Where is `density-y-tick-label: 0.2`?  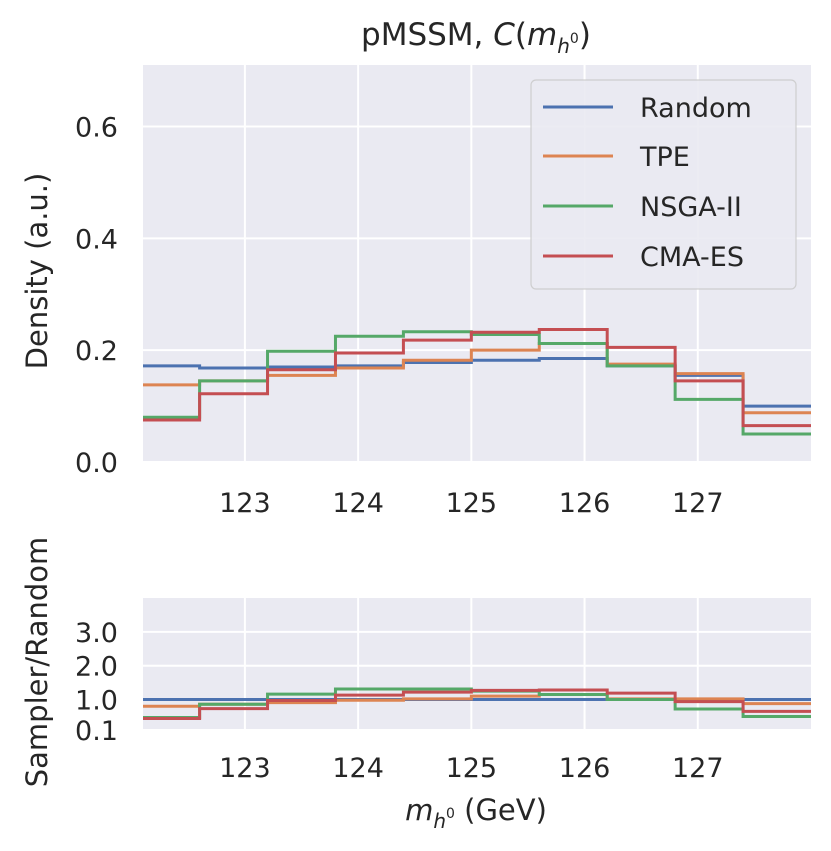 density-y-tick-label: 0.2 is located at coordinates (96, 351).